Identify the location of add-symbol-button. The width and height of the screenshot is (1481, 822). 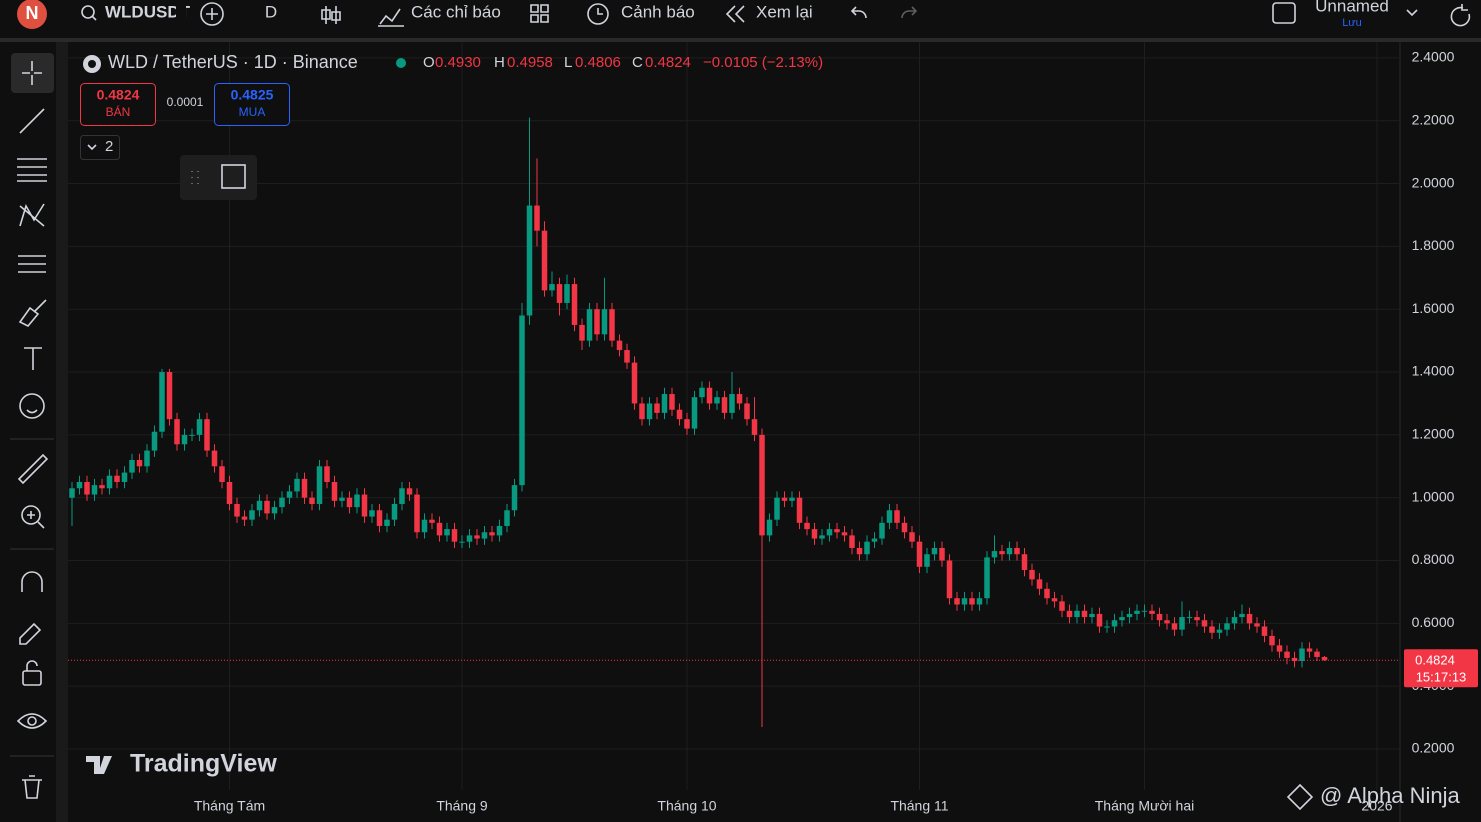
(212, 14).